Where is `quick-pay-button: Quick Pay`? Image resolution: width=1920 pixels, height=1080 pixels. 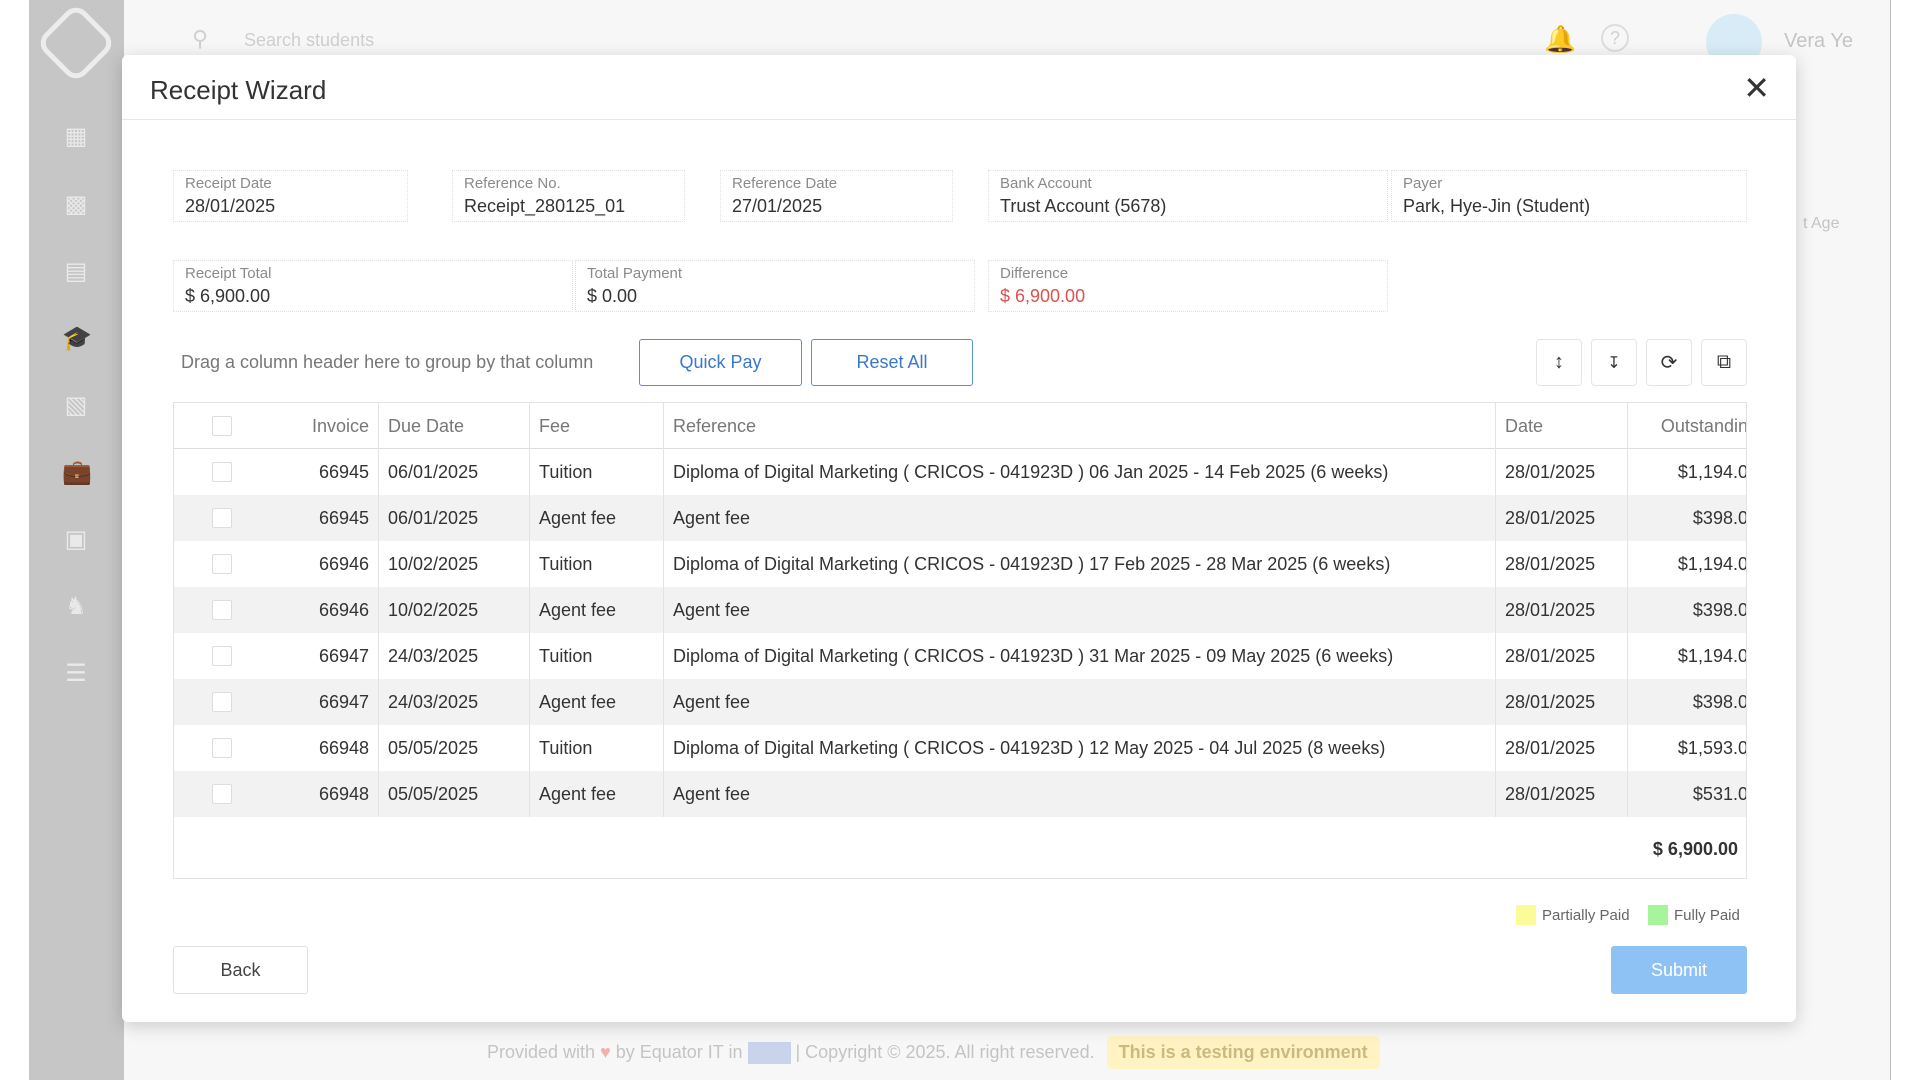 quick-pay-button: Quick Pay is located at coordinates (720, 362).